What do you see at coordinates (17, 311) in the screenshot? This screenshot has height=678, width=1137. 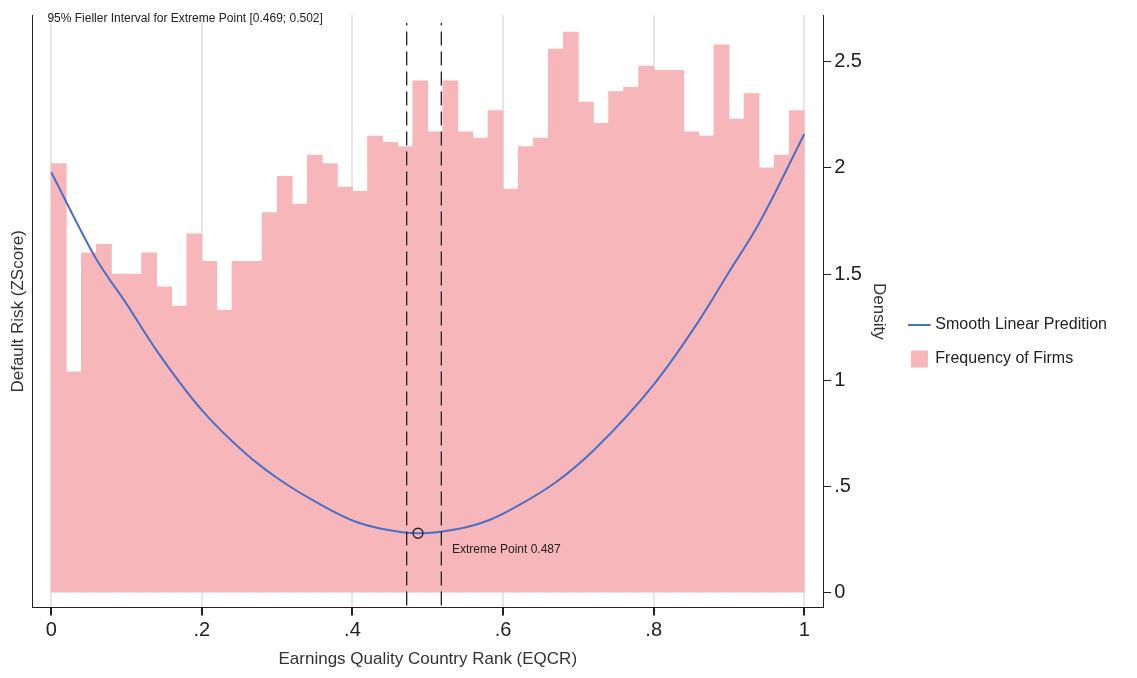 I see `y-axis-title: Default Risk (ZScore)` at bounding box center [17, 311].